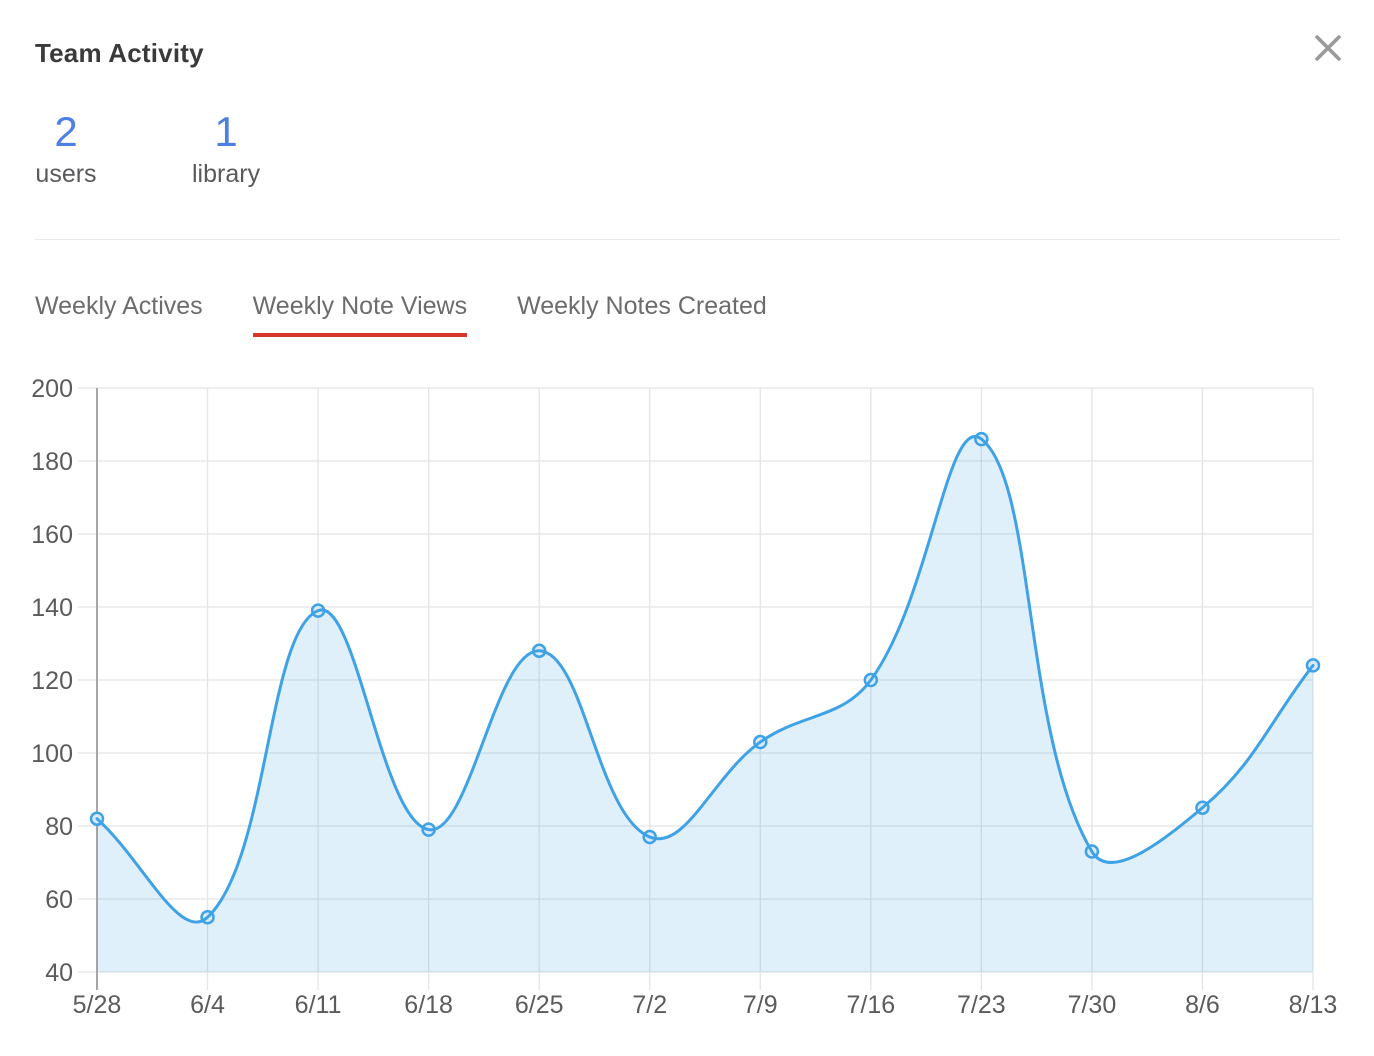 The image size is (1374, 1056). I want to click on stat-library: 1 library, so click(226, 148).